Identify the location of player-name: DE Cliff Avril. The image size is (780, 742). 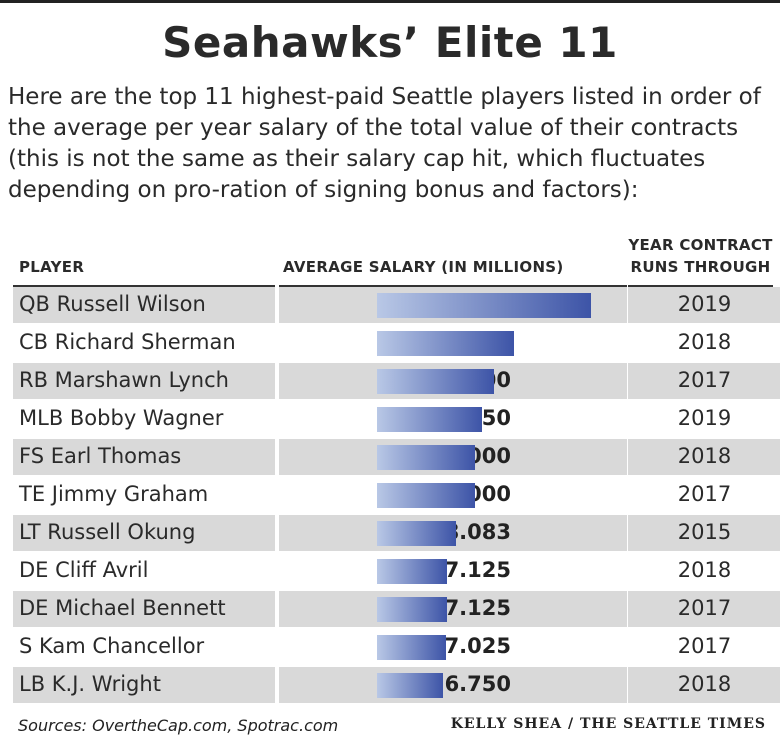
(84, 570).